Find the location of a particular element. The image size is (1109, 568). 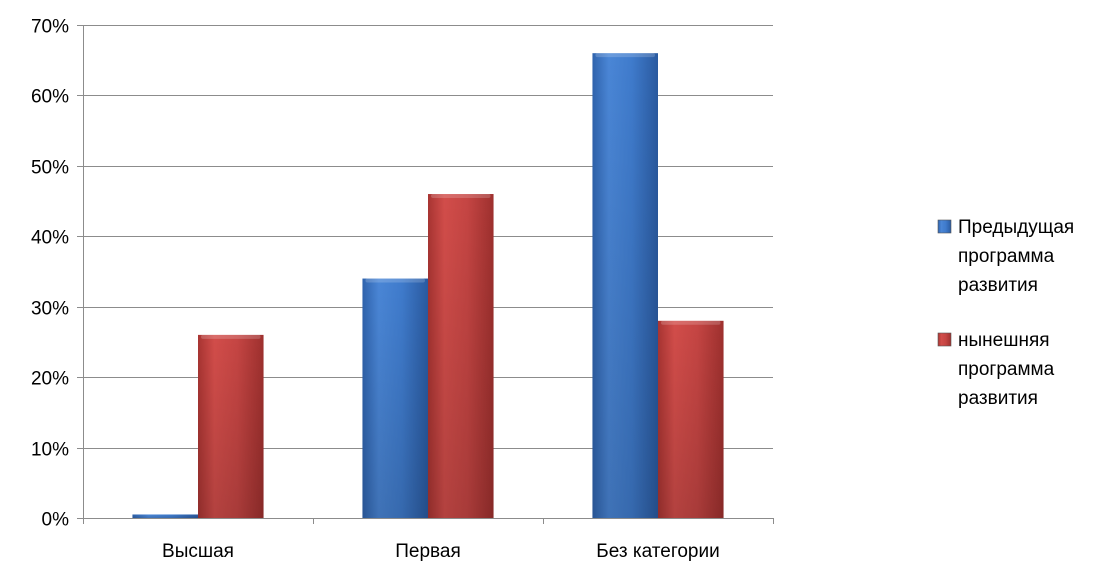

y-tick-label: 70% is located at coordinates (50, 27).